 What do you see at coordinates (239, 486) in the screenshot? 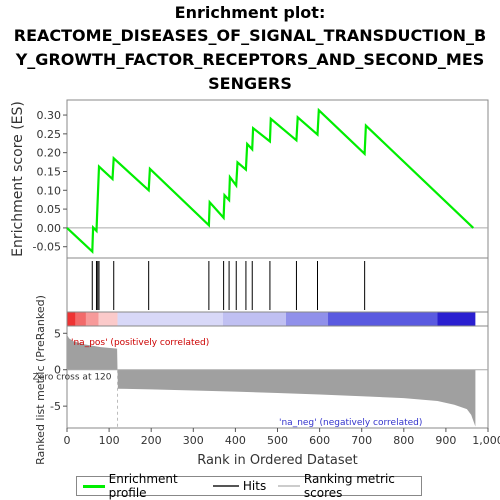
I see `legend-item-hits: Hits` at bounding box center [239, 486].